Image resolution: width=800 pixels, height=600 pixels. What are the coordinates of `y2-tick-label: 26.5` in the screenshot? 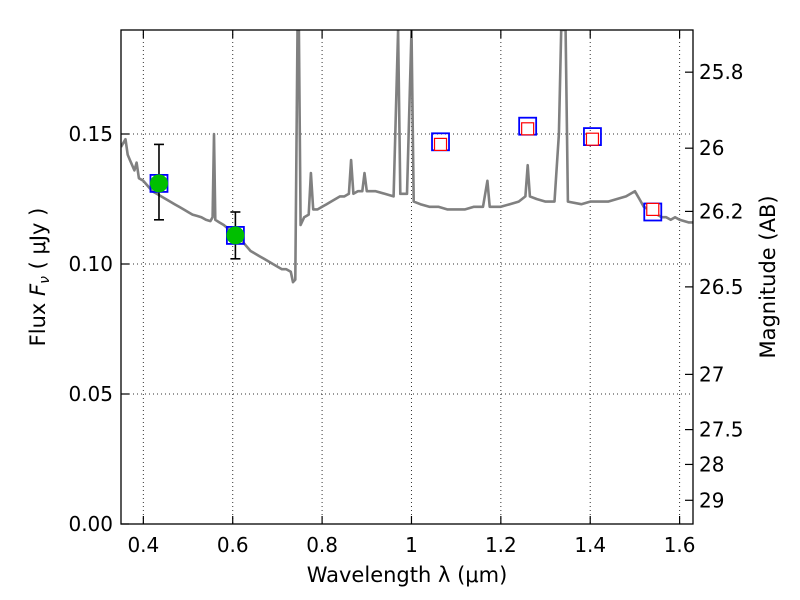 It's located at (721, 287).